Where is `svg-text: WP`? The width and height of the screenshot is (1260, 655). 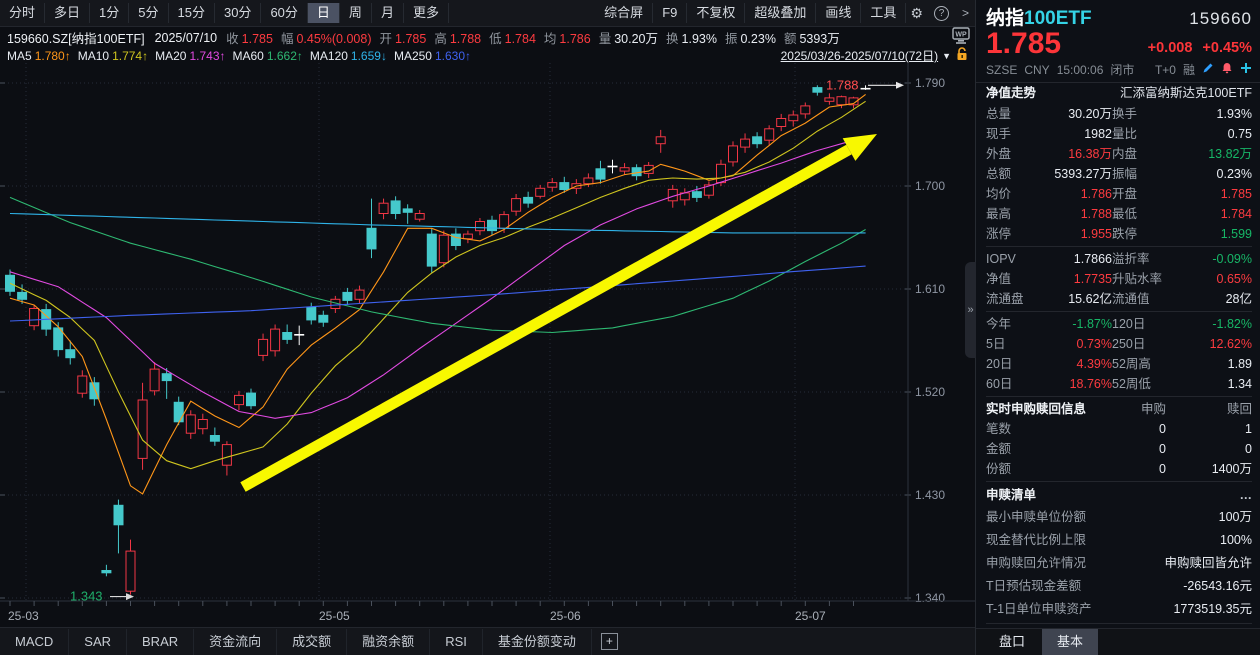 svg-text: WP is located at coordinates (961, 35).